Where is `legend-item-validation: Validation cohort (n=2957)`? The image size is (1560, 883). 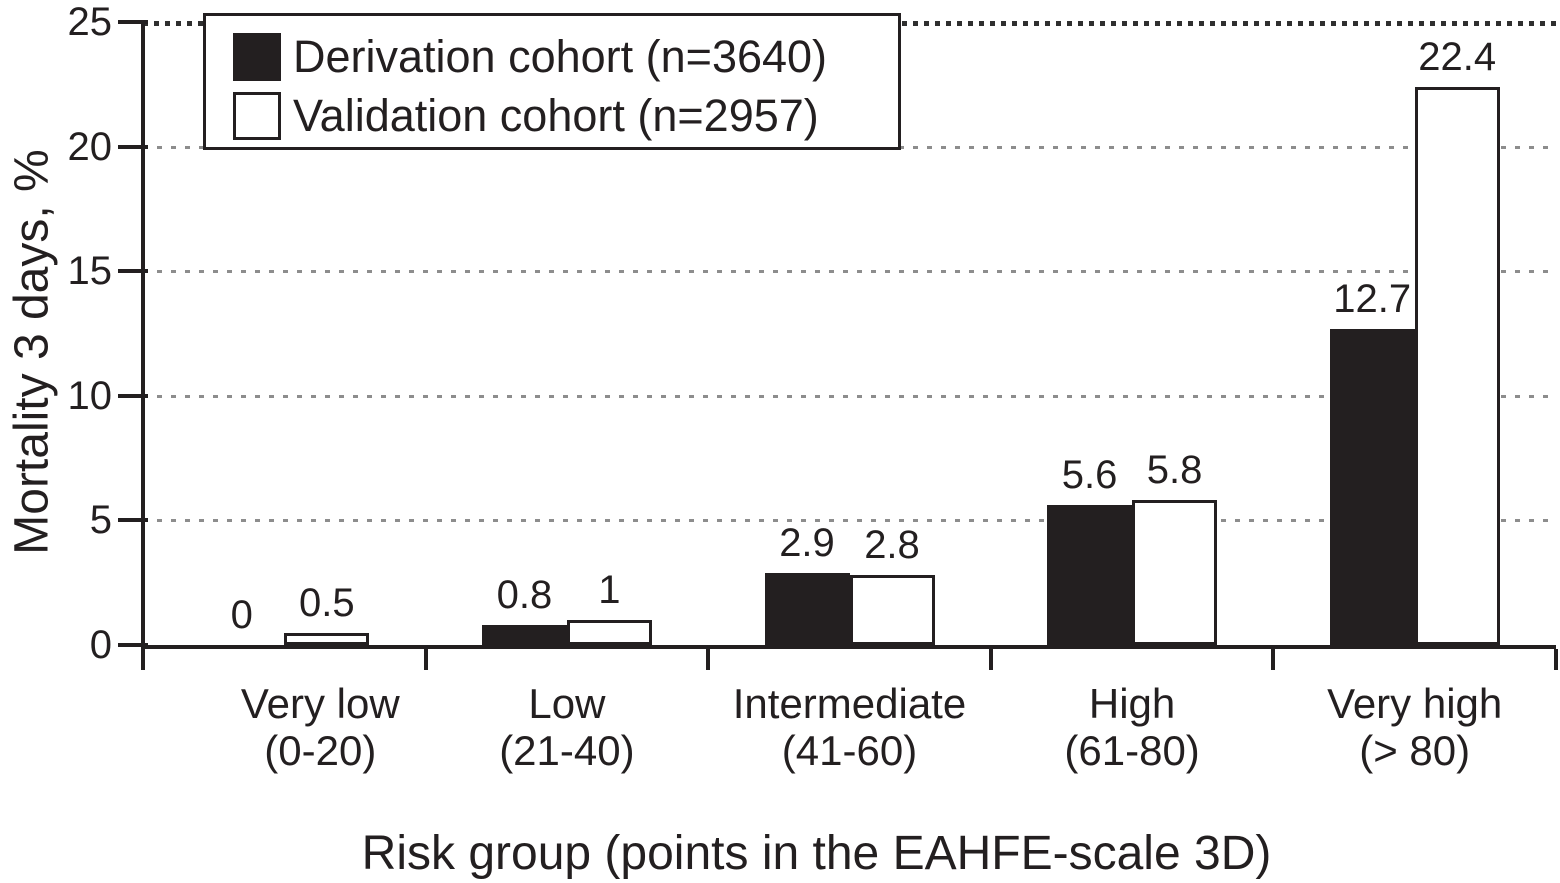 legend-item-validation: Validation cohort (n=2957) is located at coordinates (565, 115).